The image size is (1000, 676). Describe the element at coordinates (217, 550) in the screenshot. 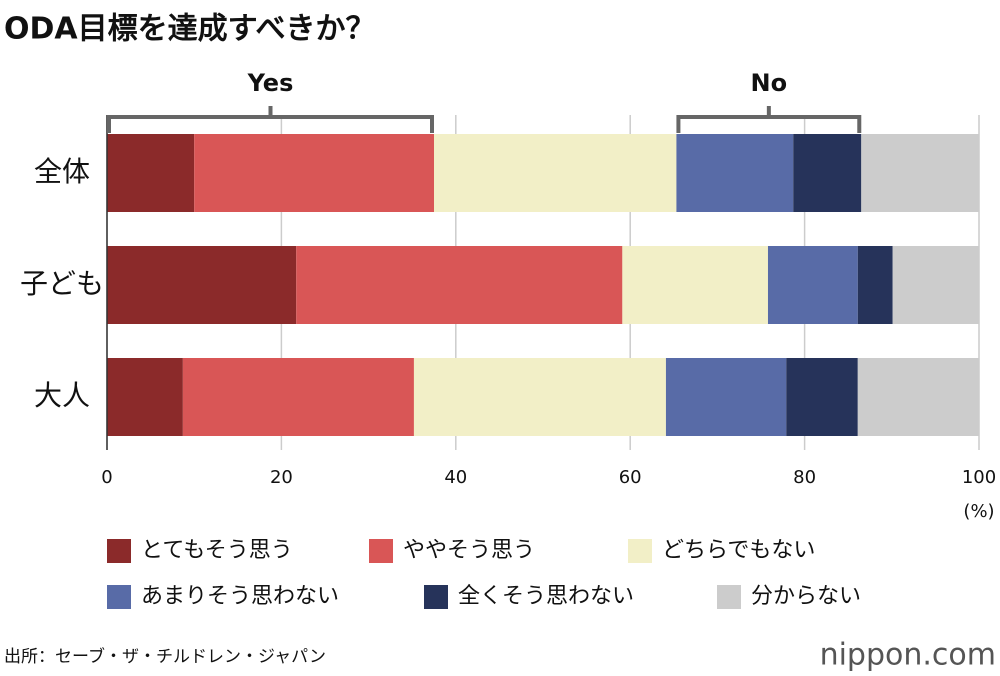

I see `legend-label: とてもそう思う` at that location.